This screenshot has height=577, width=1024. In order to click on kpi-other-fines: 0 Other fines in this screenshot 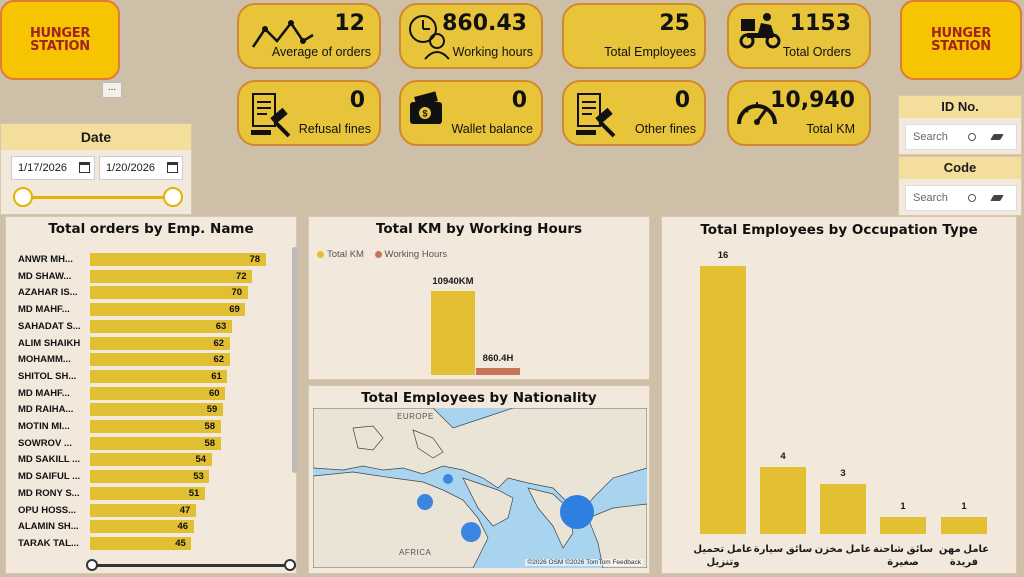, I will do `click(634, 113)`.